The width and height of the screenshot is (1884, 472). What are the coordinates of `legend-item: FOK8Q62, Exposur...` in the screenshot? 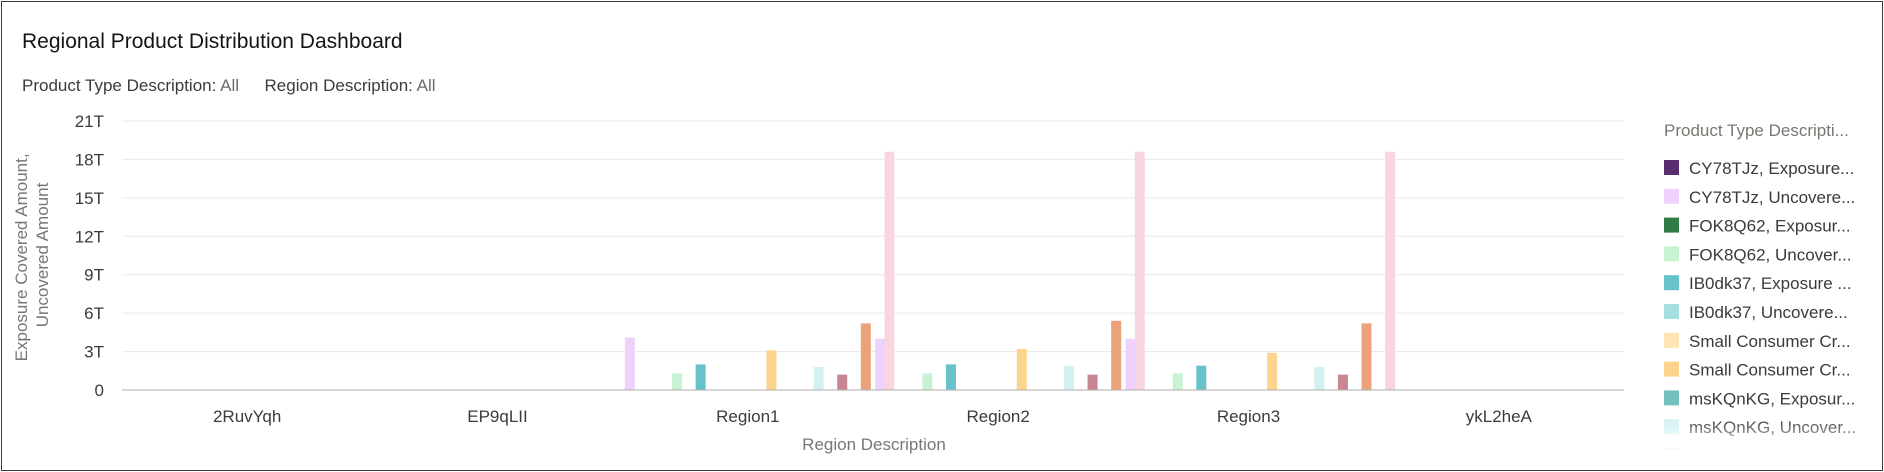 It's located at (1757, 226).